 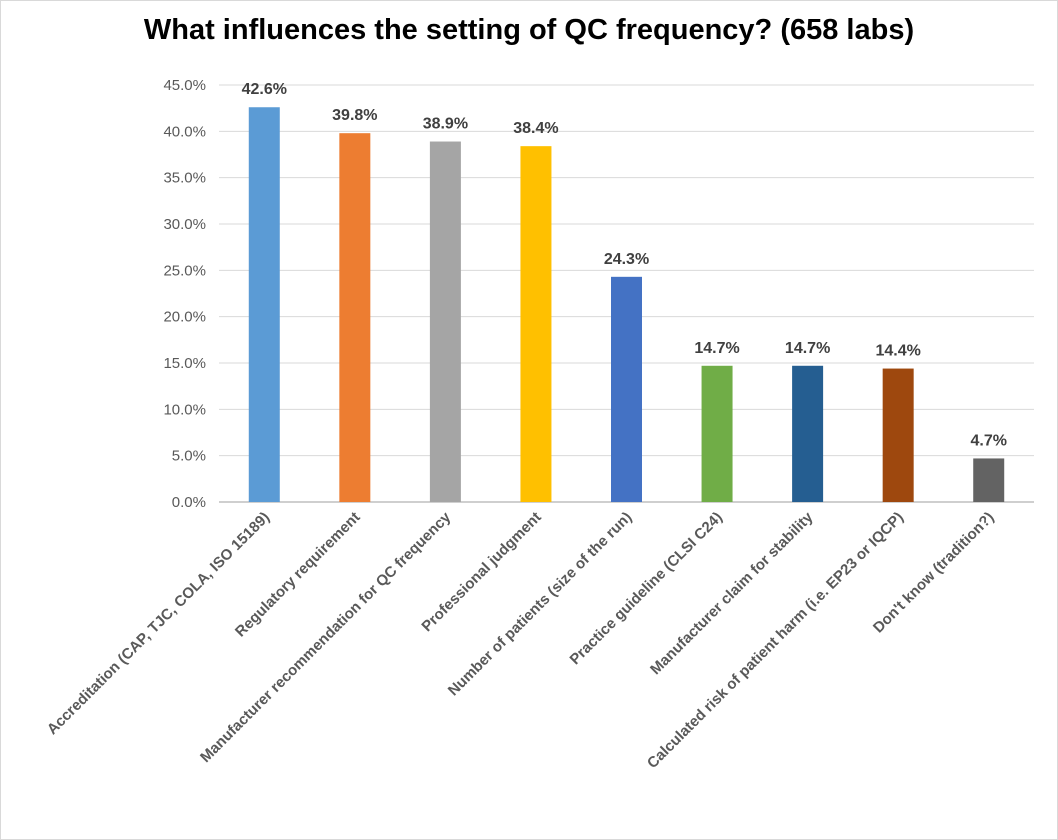 What do you see at coordinates (184, 270) in the screenshot?
I see `y-tick-label: 25.0%` at bounding box center [184, 270].